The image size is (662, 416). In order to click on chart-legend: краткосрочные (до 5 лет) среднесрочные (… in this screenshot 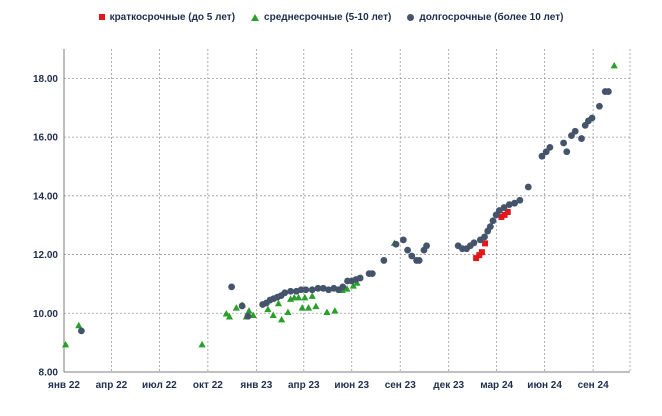, I will do `click(331, 17)`.